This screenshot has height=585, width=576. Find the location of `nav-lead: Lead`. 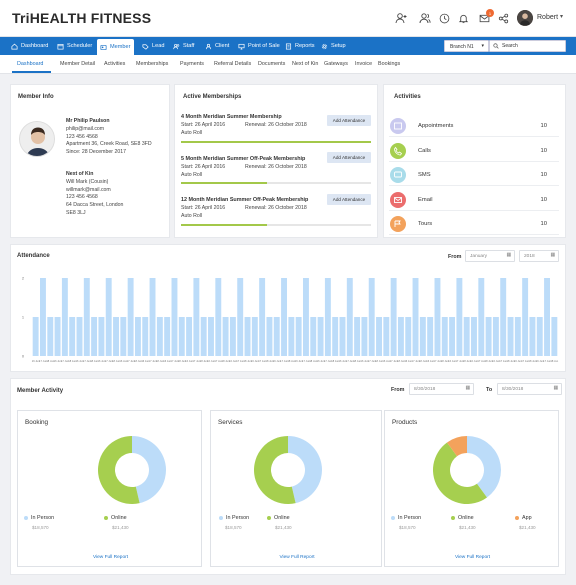

nav-lead: Lead is located at coordinates (153, 46).